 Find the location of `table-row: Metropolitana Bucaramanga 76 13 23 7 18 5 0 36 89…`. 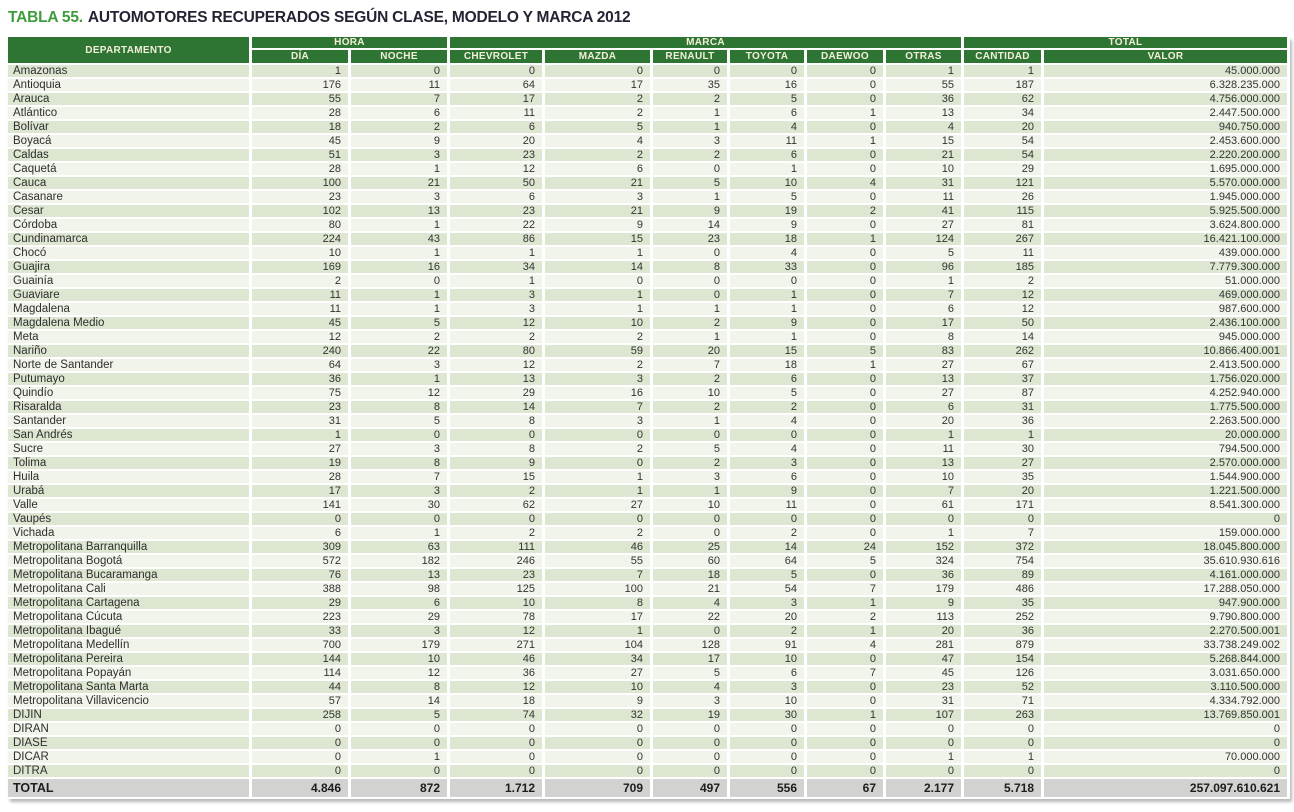

table-row: Metropolitana Bucaramanga 76 13 23 7 18 5 0 36 89… is located at coordinates (649, 576).